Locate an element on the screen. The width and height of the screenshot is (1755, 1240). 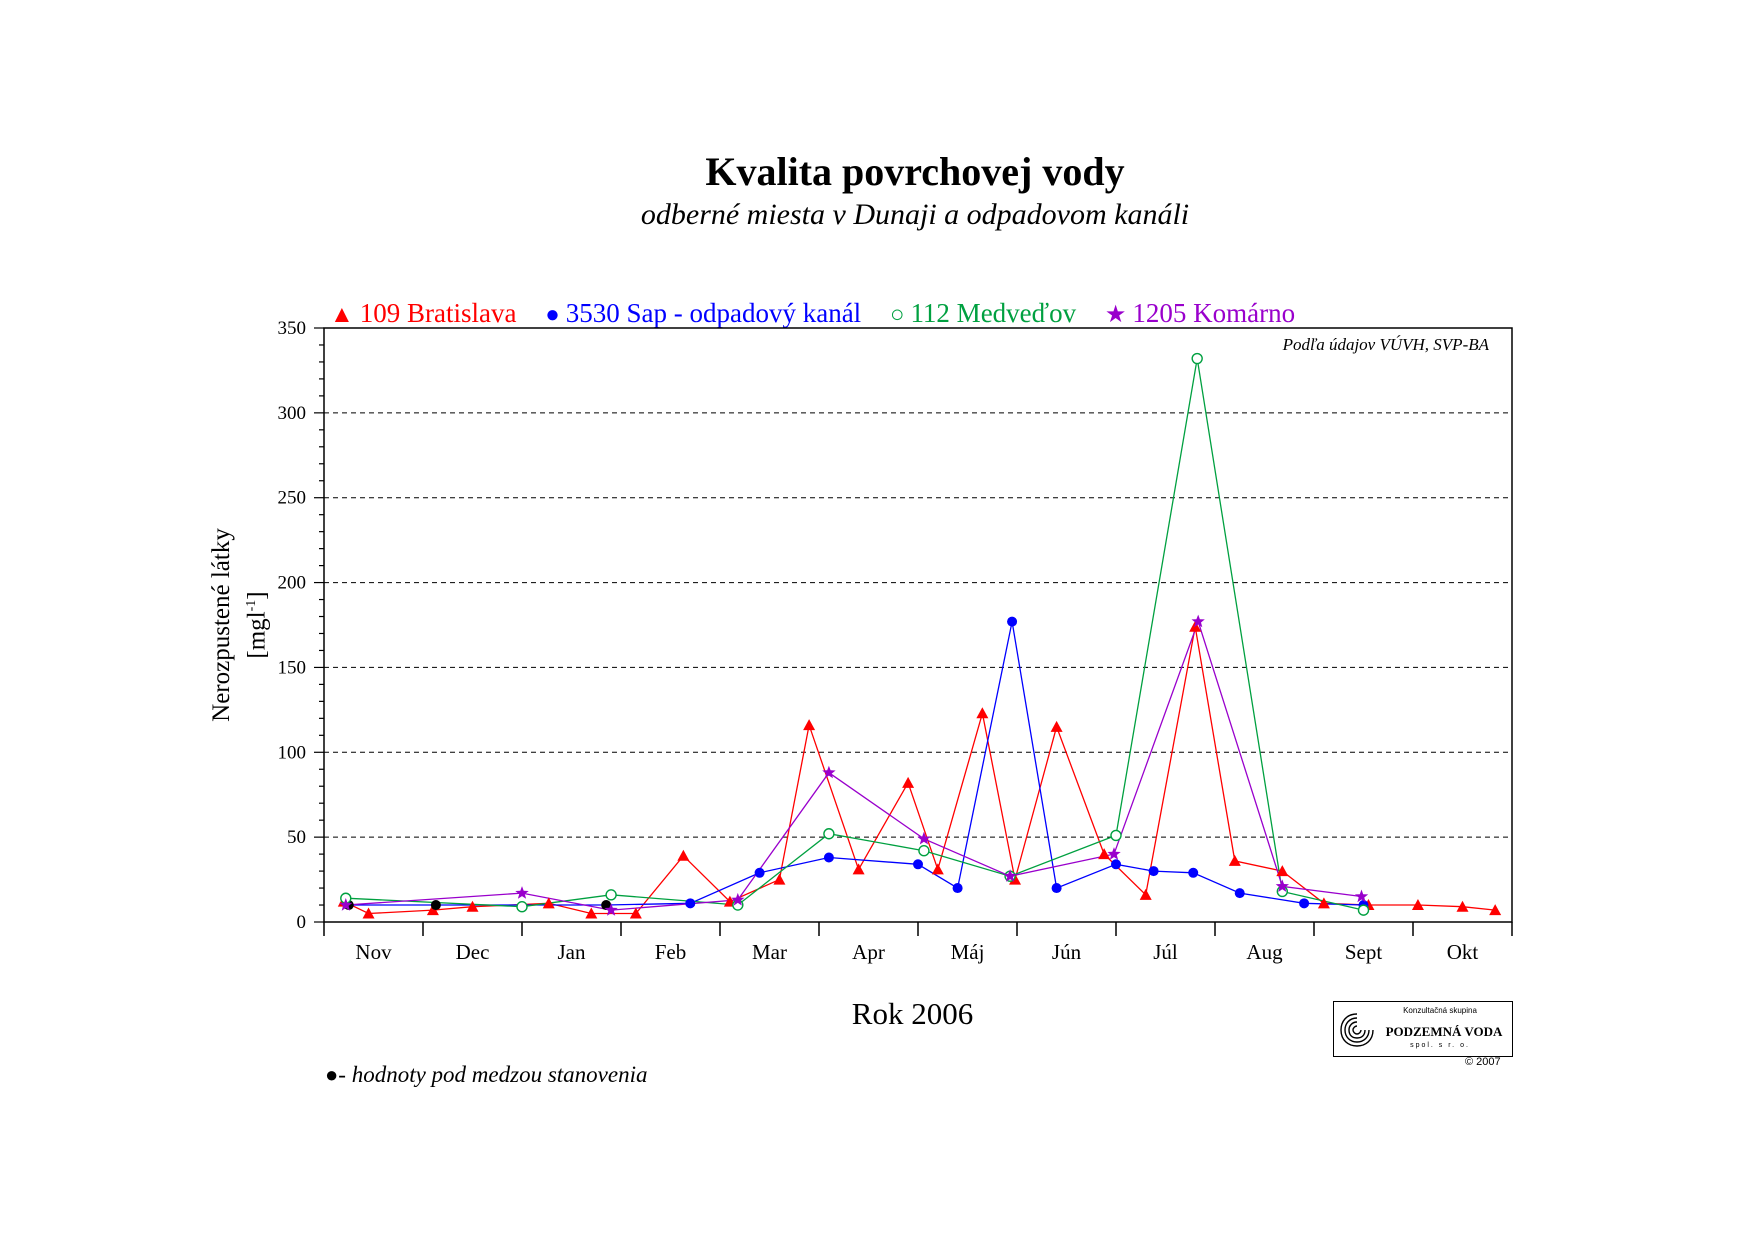
legend-item-medvedov: ○ 112 Medveďov is located at coordinates (986, 313).